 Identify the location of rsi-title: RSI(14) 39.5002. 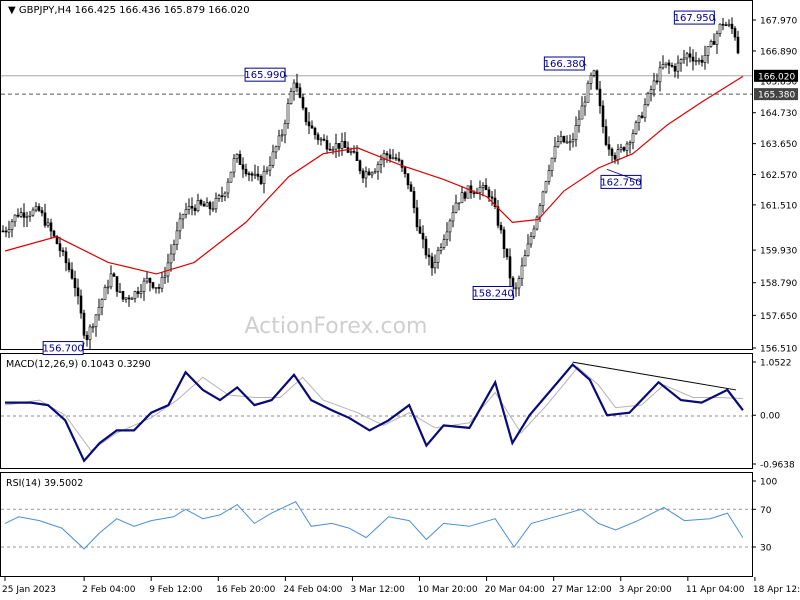
(44, 483).